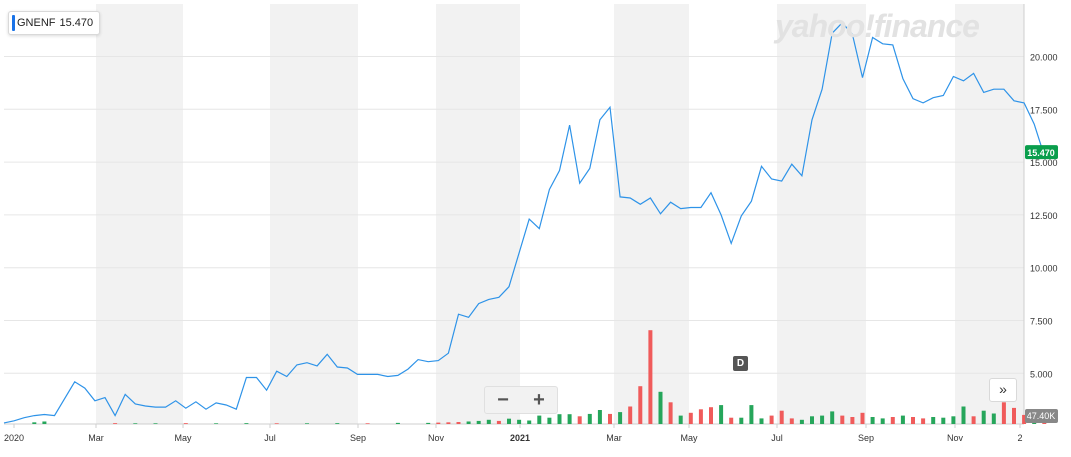 The height and width of the screenshot is (457, 1071). I want to click on last-price-flag, so click(1041, 152).